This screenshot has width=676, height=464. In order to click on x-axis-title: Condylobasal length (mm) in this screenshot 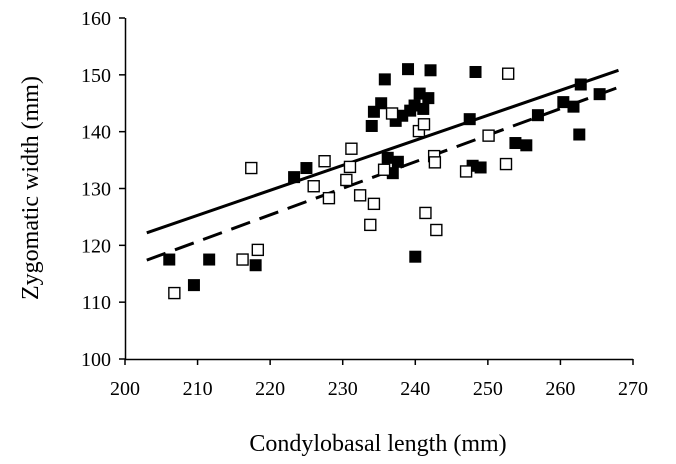, I will do `click(377, 444)`.